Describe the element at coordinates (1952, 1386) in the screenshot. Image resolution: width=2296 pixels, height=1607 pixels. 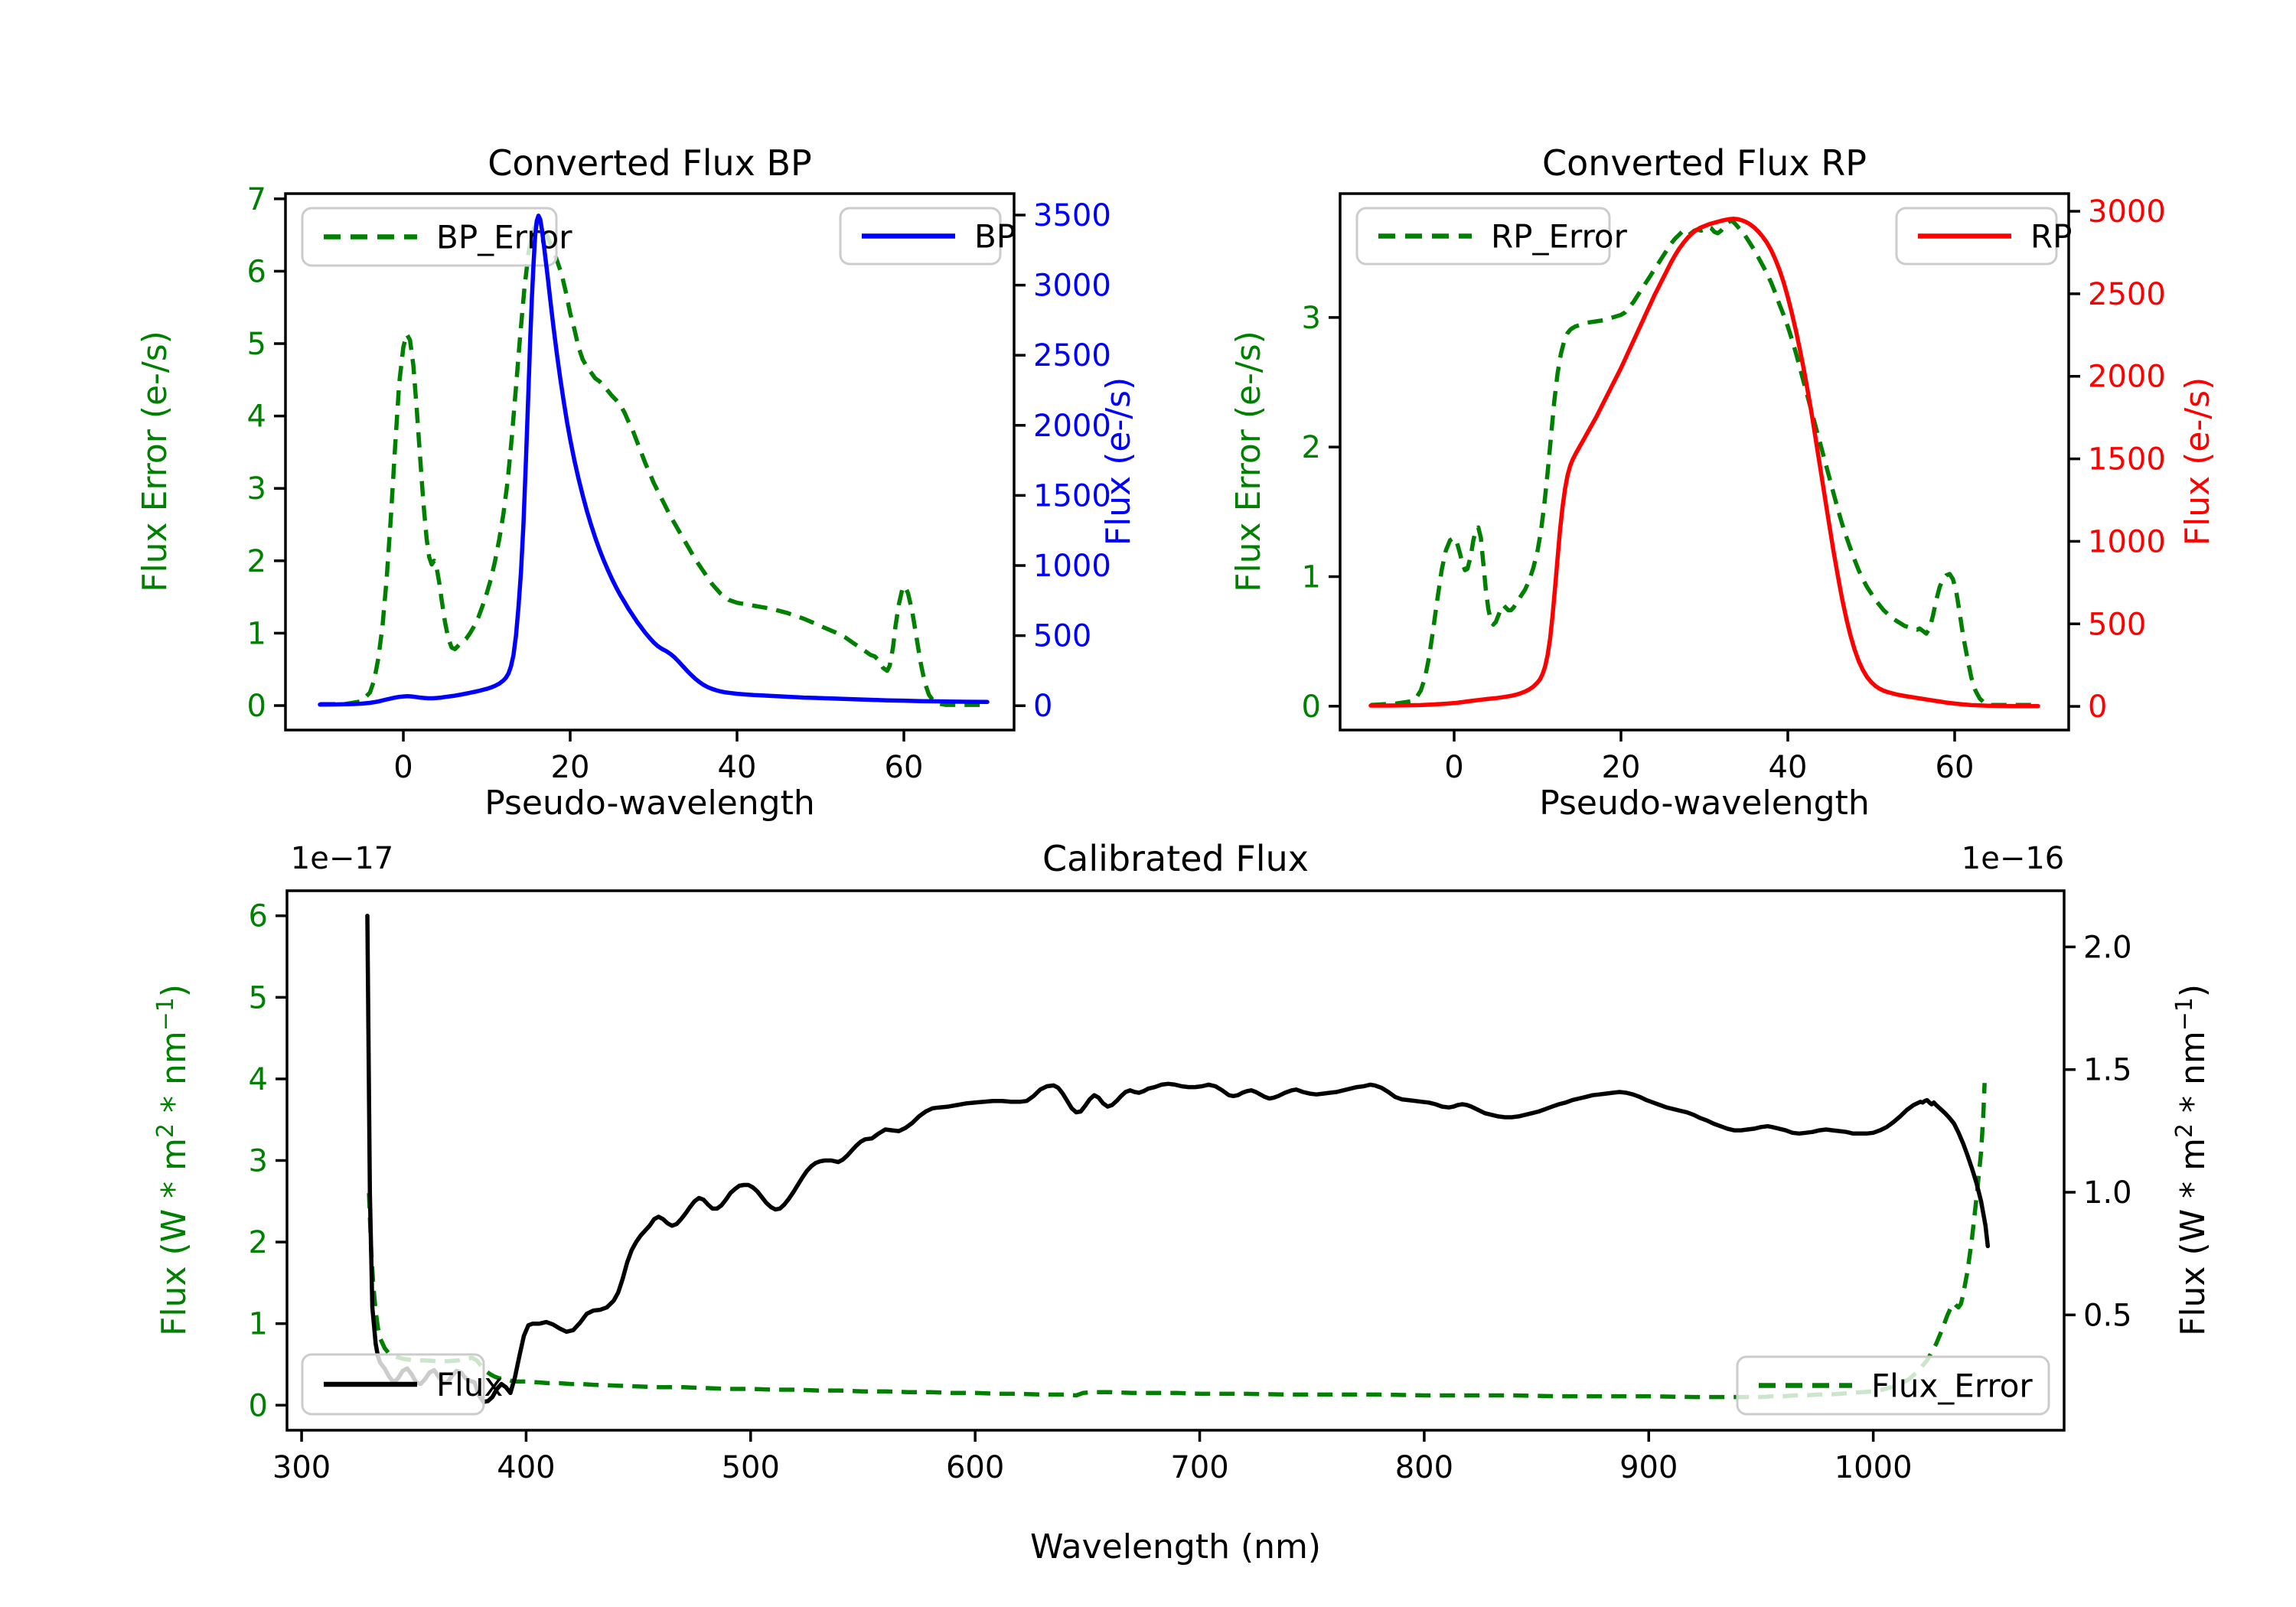
I see `cal-legend-label: Flux_Error` at that location.